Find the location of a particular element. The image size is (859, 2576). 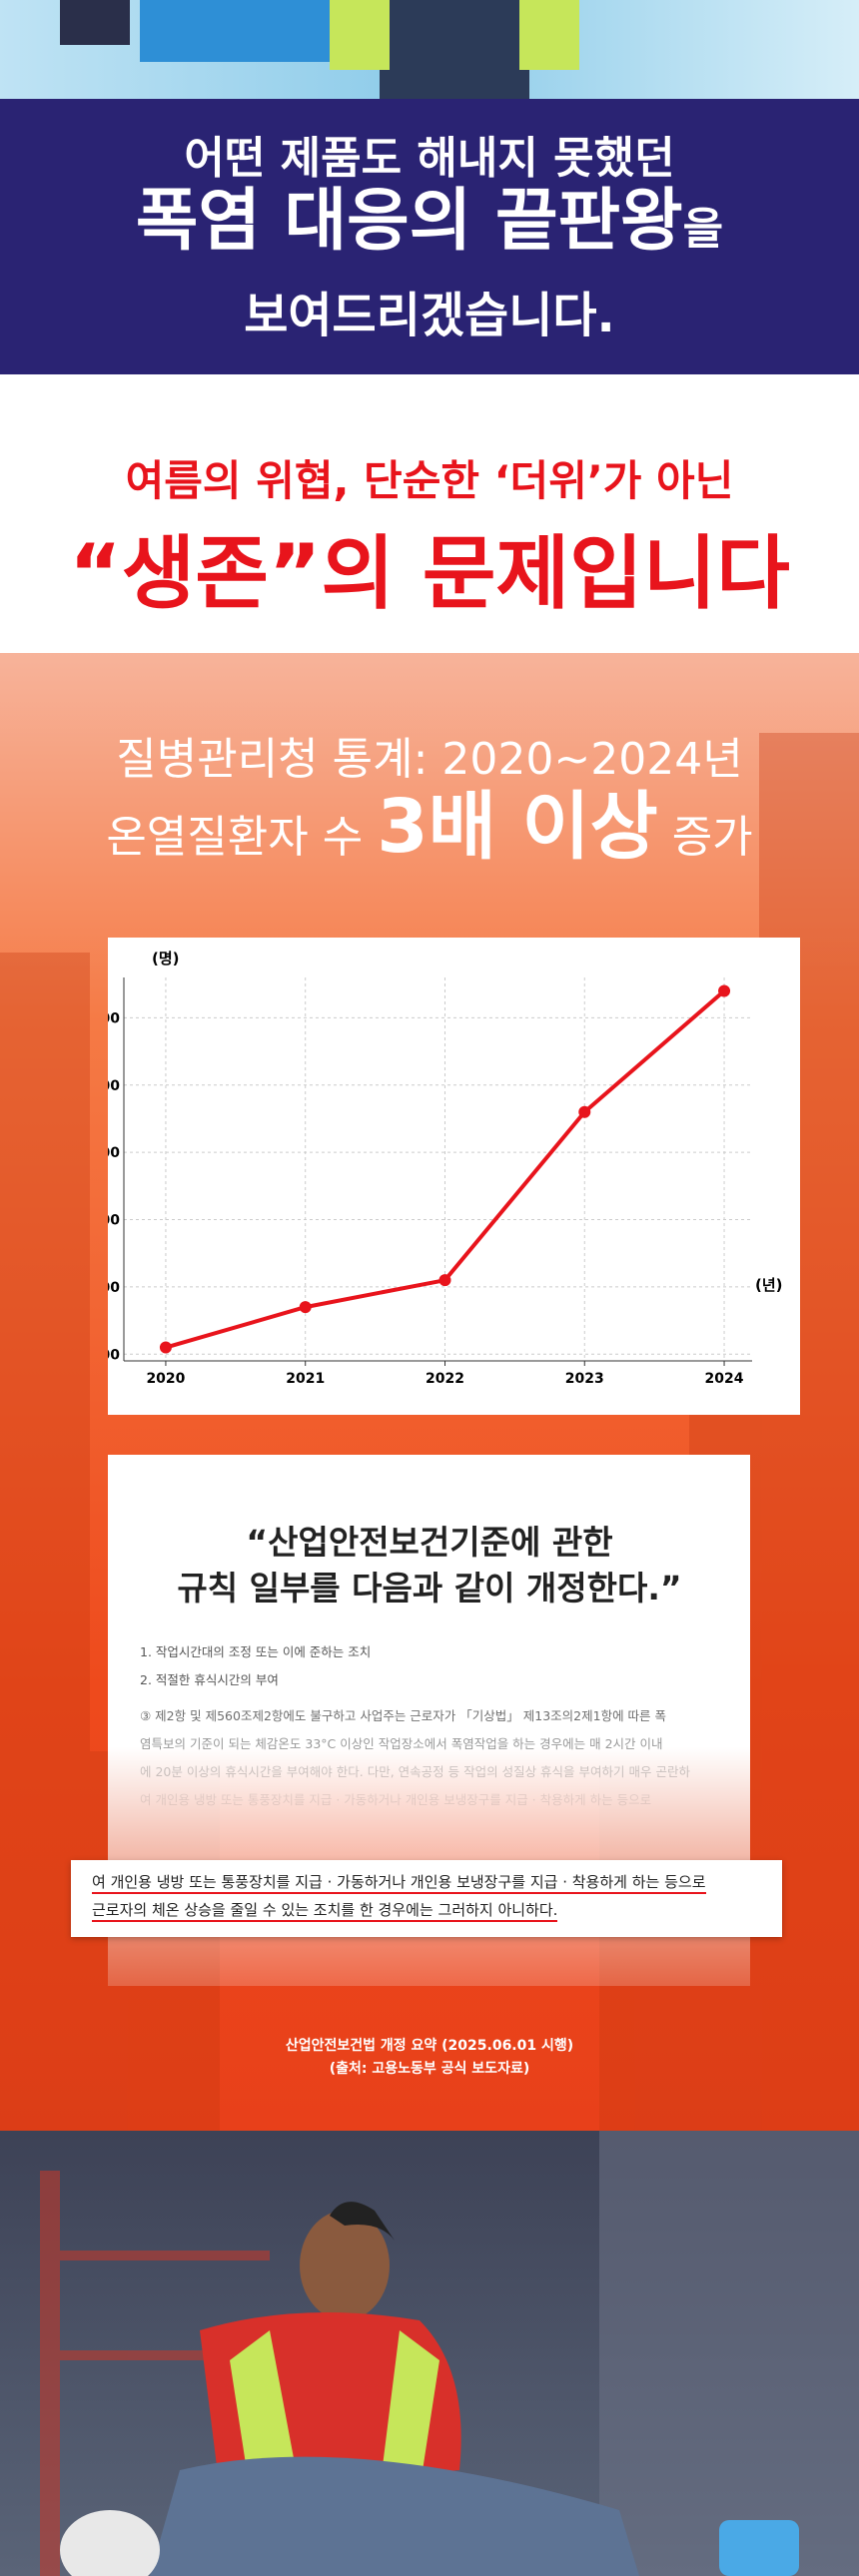

x-tick-label: 2022 is located at coordinates (445, 1379).